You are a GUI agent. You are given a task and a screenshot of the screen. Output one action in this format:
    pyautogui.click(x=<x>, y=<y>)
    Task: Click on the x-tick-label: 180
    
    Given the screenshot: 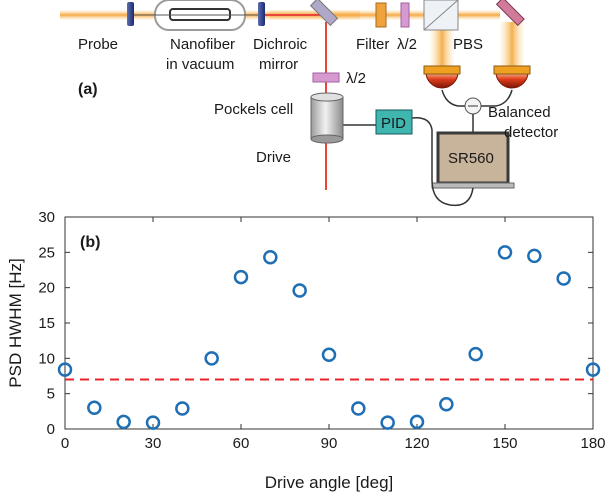 What is the action you would take?
    pyautogui.click(x=592, y=443)
    